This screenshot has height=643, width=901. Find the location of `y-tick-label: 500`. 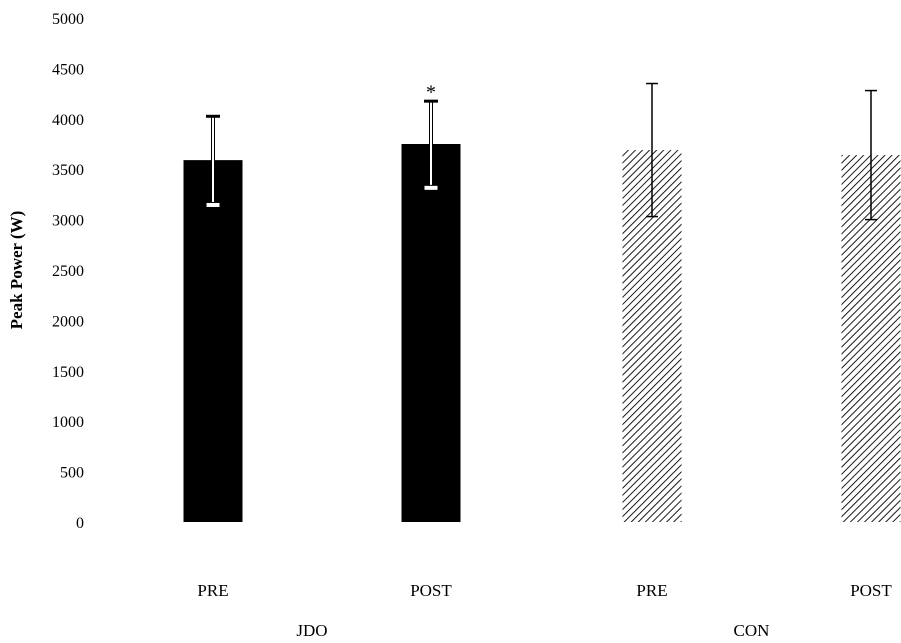

y-tick-label: 500 is located at coordinates (72, 473).